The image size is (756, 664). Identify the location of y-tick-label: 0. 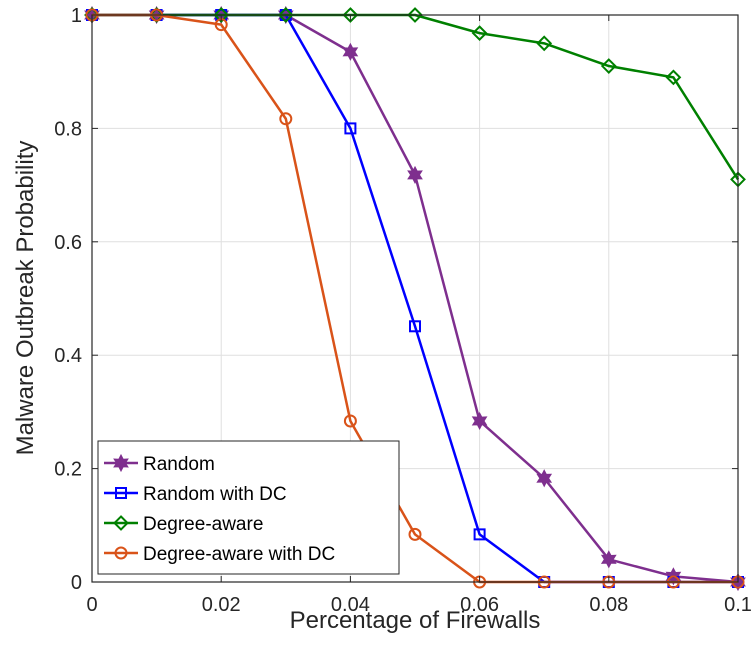
(76, 583).